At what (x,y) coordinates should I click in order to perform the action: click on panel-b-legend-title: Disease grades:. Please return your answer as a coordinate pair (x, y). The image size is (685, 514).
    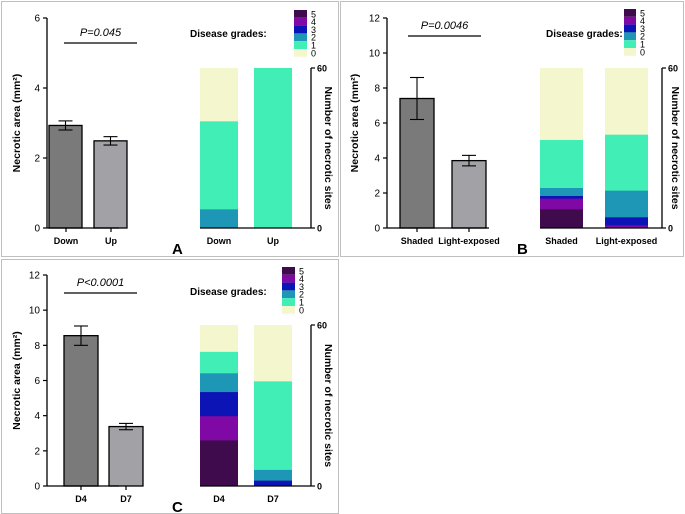
    Looking at the image, I should click on (584, 34).